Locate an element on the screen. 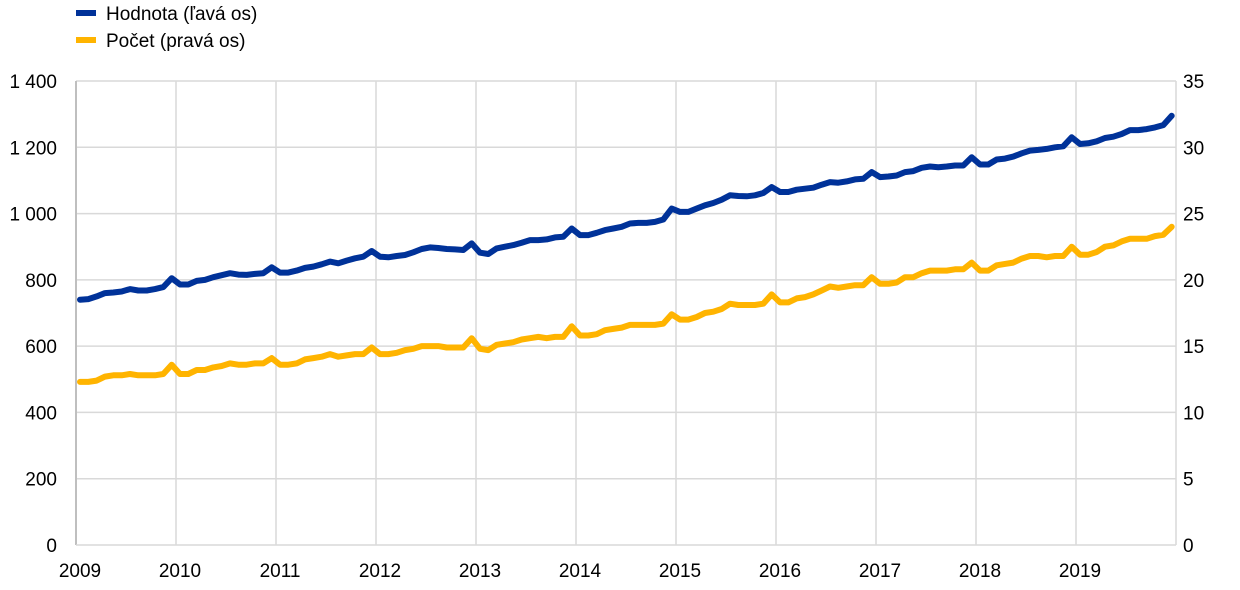 The image size is (1240, 590). left-axis-tick-label: 200 is located at coordinates (41, 480).